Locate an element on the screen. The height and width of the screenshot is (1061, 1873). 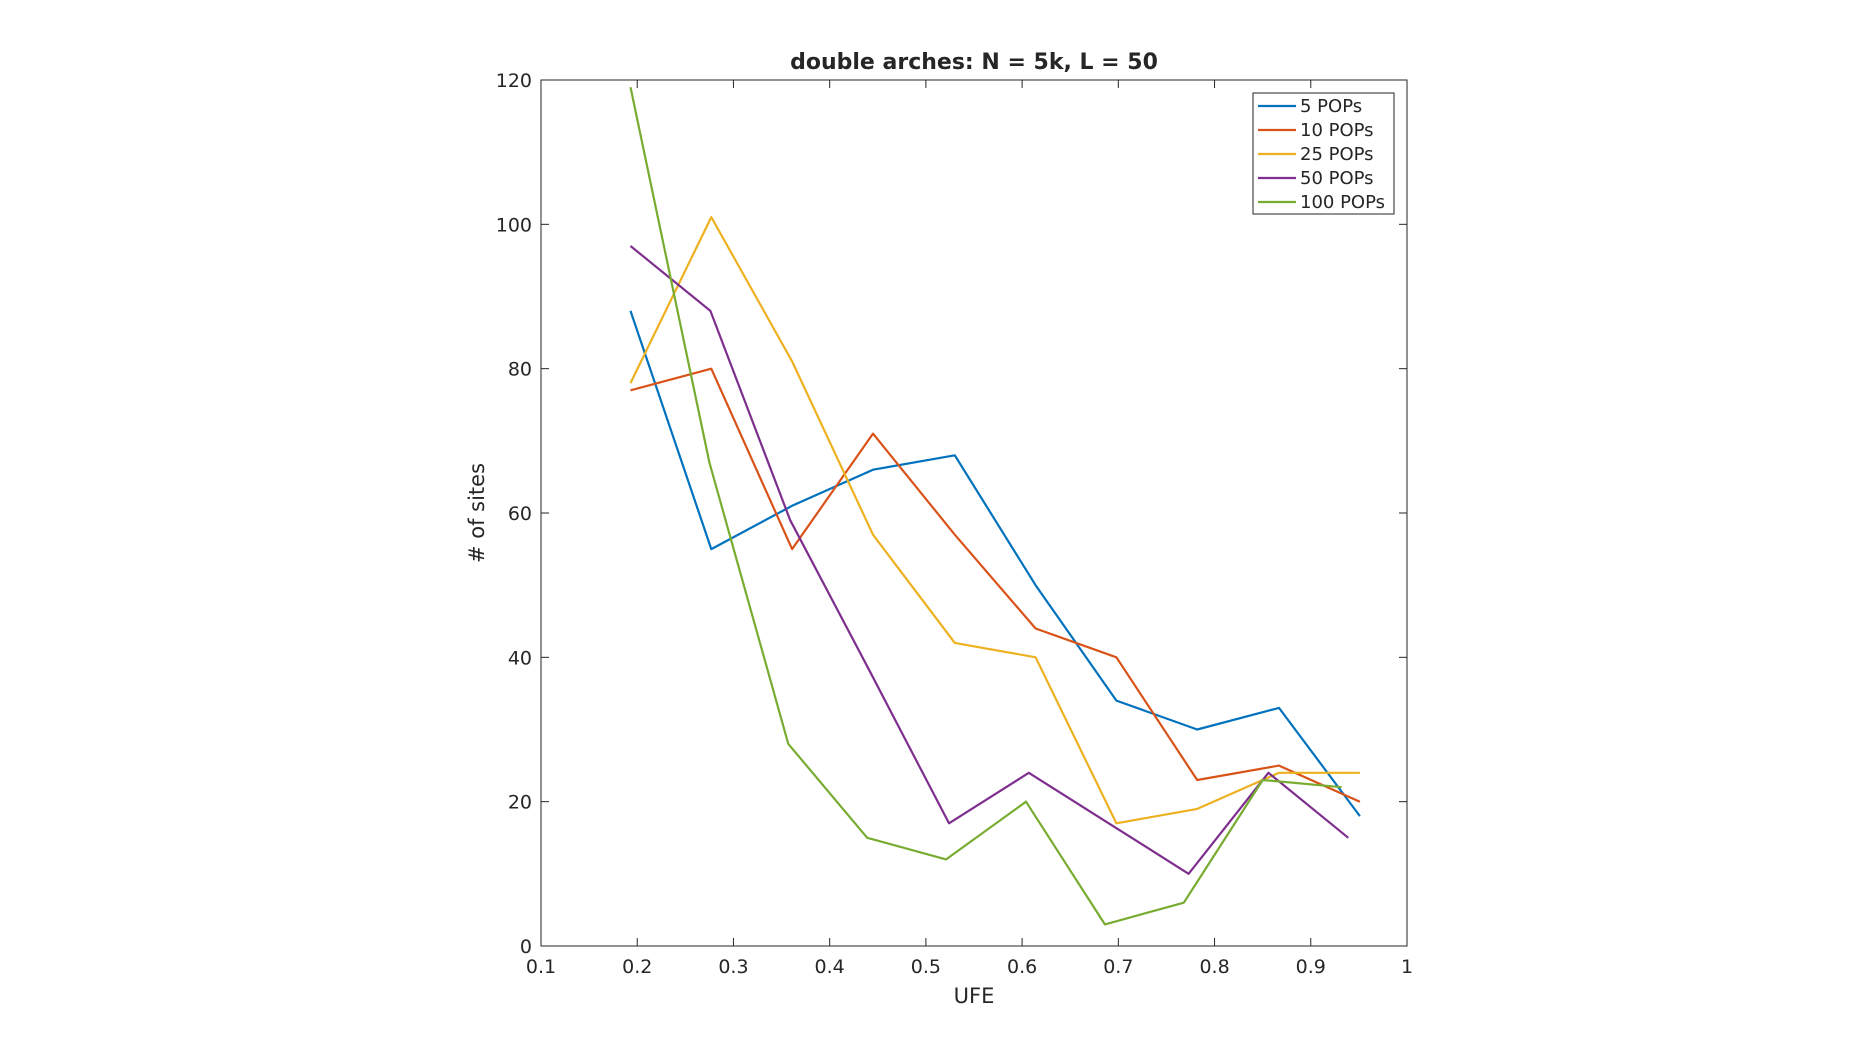
x-tick-label: 0.6 is located at coordinates (1022, 967).